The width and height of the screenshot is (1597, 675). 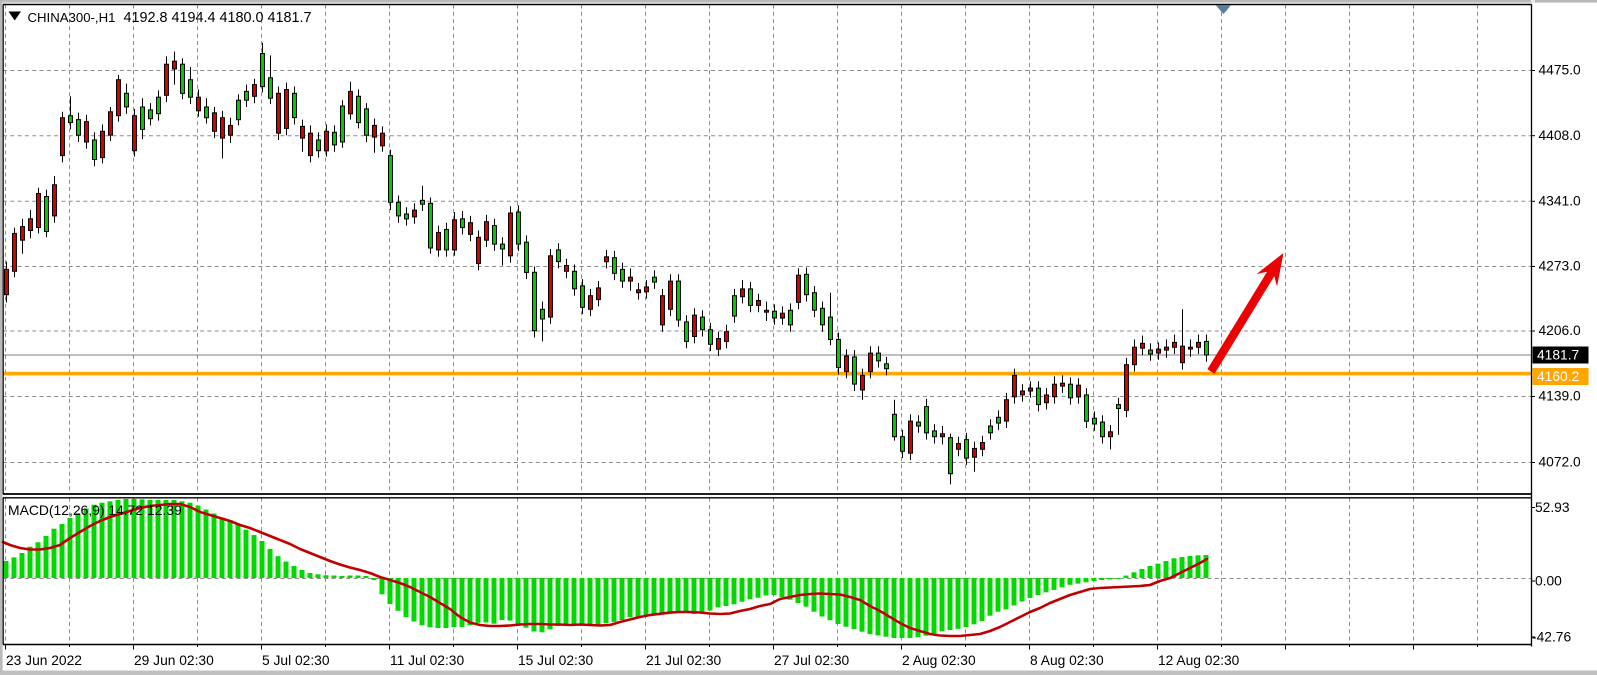 I want to click on svg-text: 4273.0, so click(x=1560, y=266).